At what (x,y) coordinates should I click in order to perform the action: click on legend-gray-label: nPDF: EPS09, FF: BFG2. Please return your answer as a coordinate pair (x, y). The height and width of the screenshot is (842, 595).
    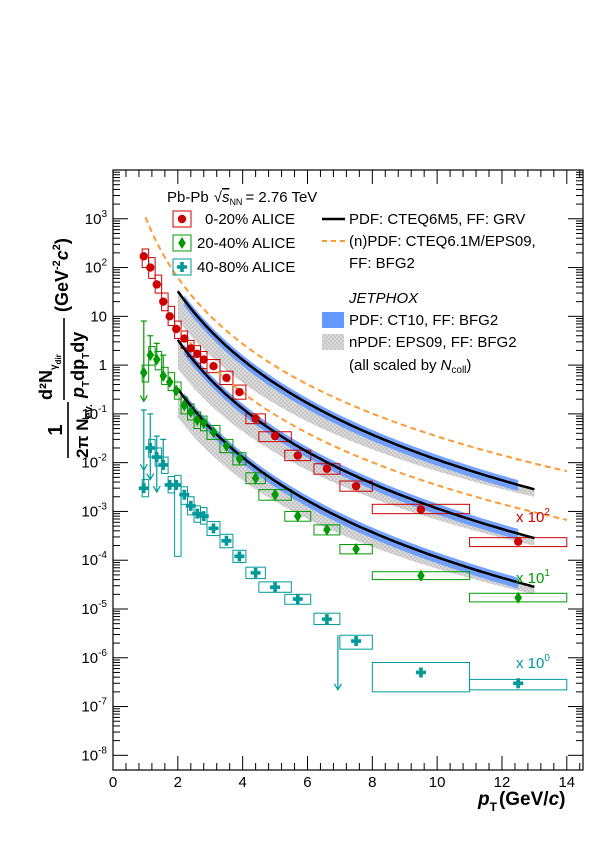
    Looking at the image, I should click on (433, 342).